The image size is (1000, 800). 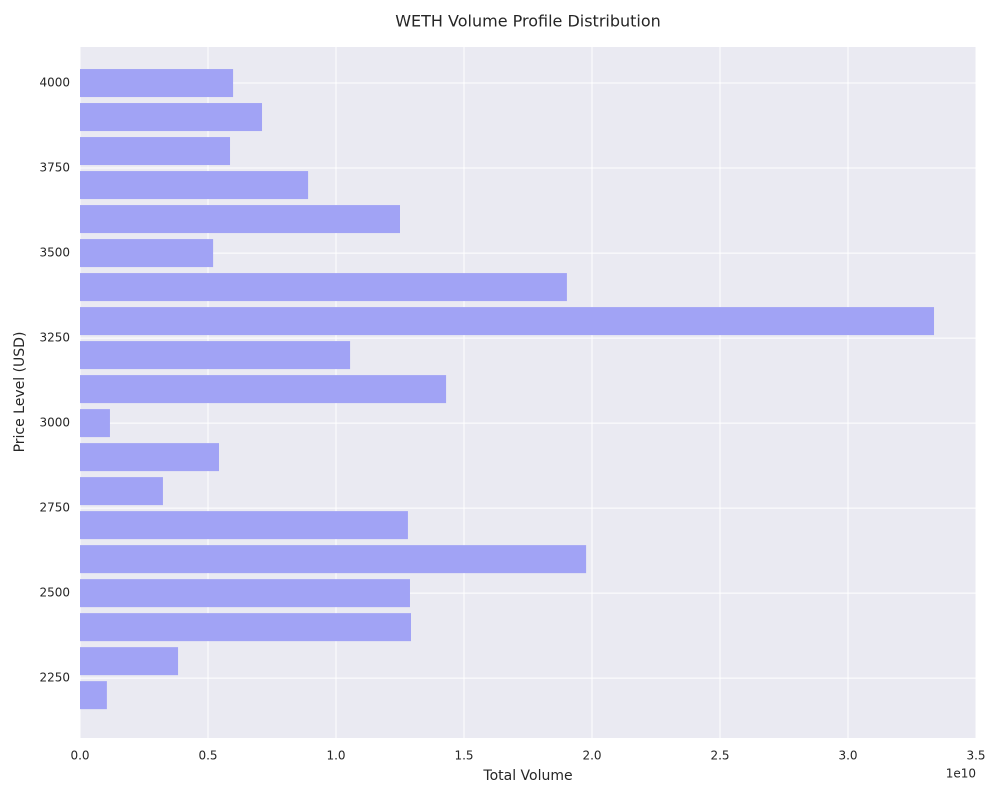 I want to click on y-tick-label: 3750, so click(x=54, y=168).